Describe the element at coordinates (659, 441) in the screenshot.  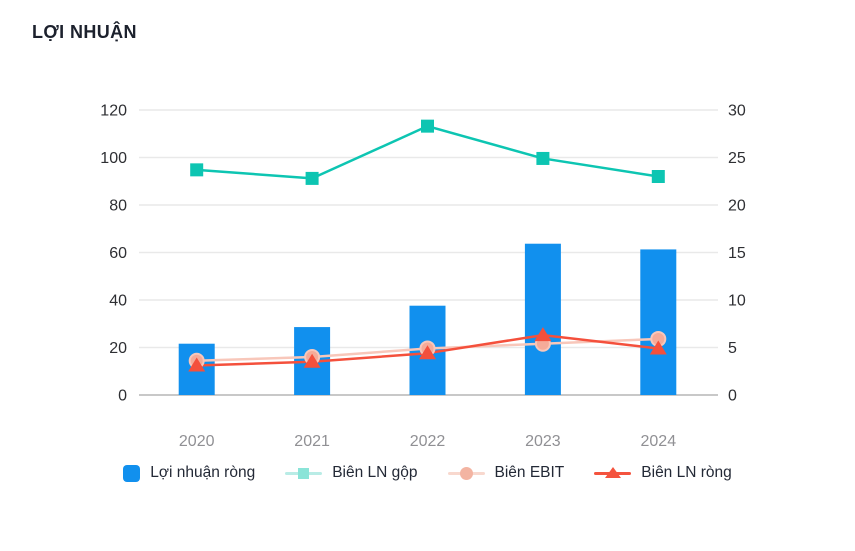
I see `svg-text: 2024` at that location.